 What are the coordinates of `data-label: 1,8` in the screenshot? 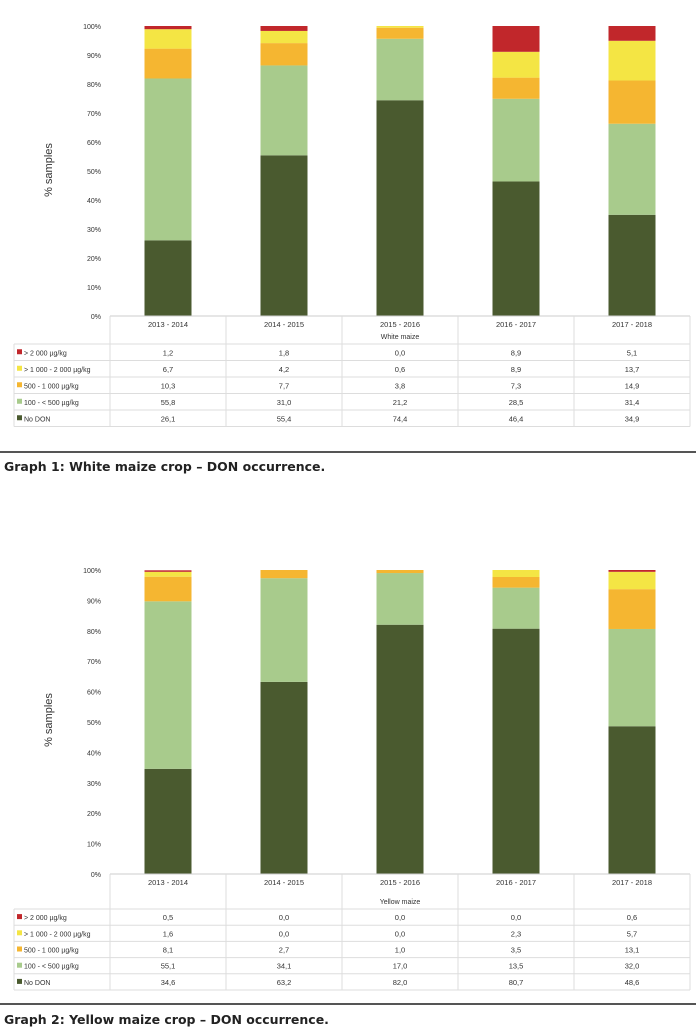 It's located at (284, 352).